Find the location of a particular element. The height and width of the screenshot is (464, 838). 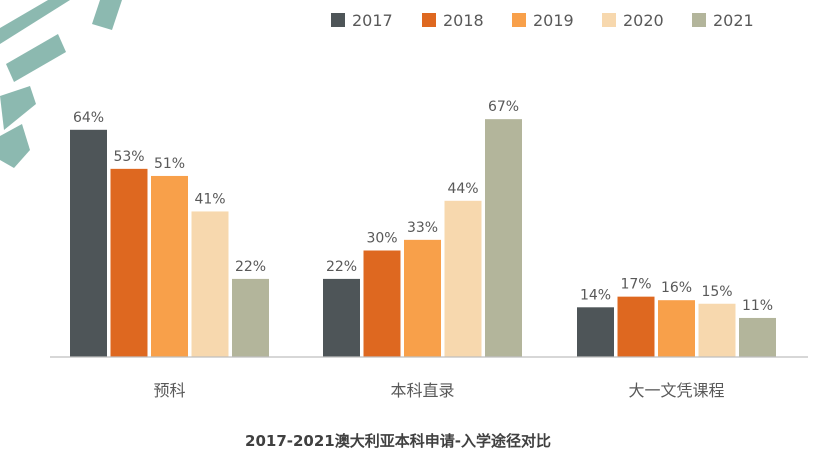

data-label: 16% is located at coordinates (676, 288).